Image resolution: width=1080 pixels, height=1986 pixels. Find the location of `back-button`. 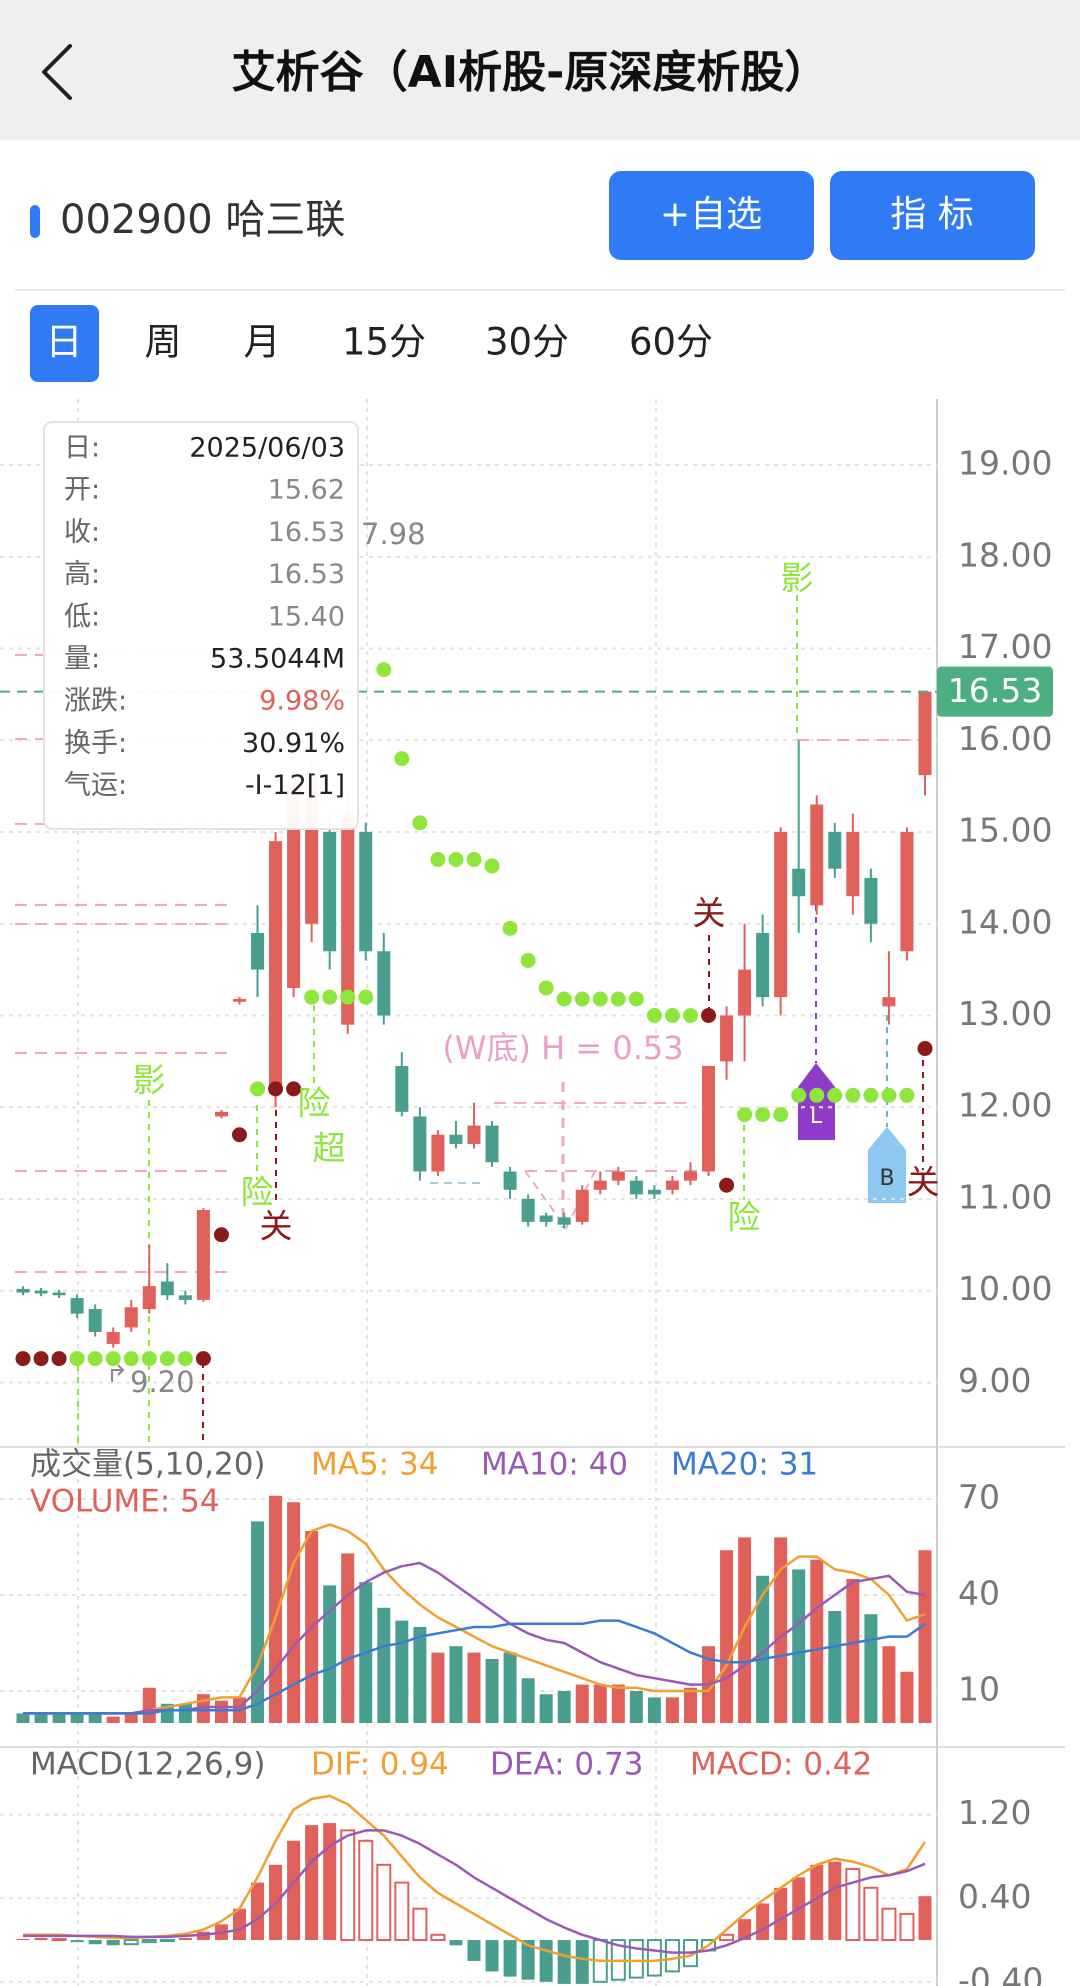

back-button is located at coordinates (57, 72).